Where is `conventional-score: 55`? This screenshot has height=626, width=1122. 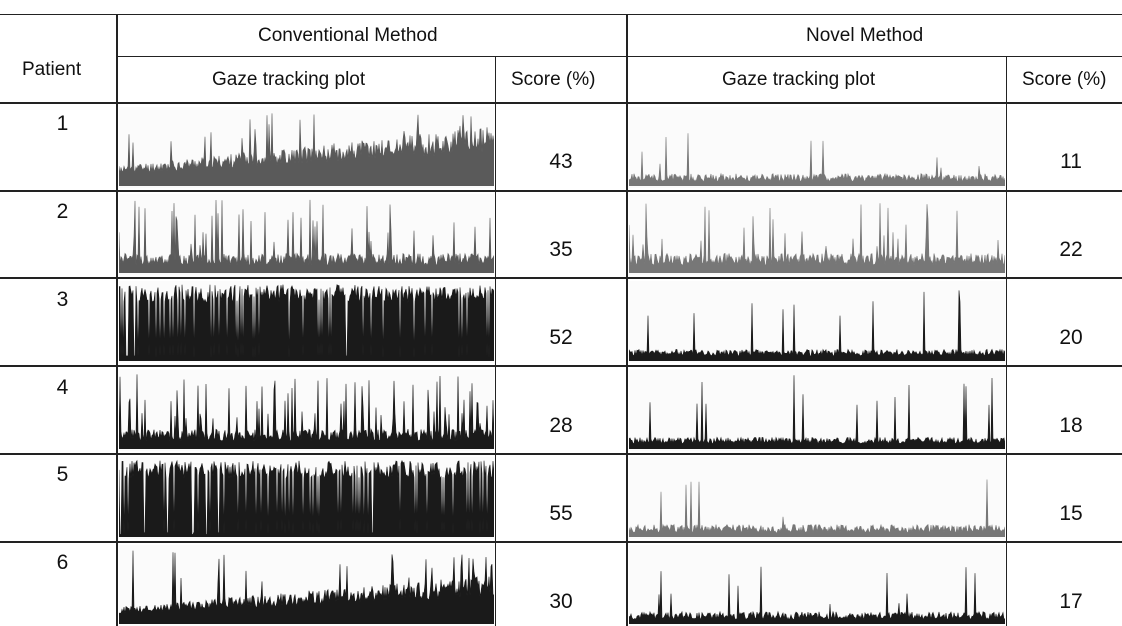 conventional-score: 55 is located at coordinates (561, 513).